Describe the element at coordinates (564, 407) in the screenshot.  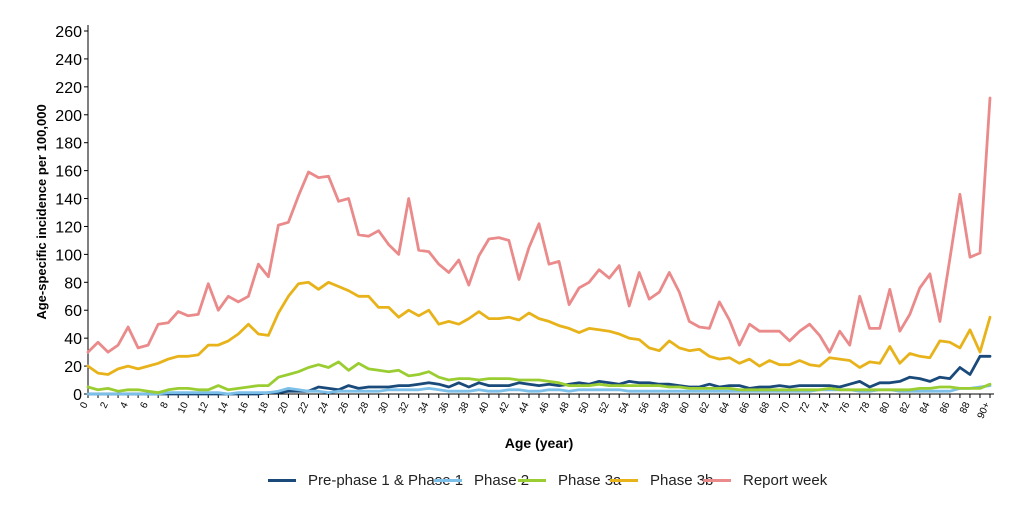
I see `x-tick-label: 48` at that location.